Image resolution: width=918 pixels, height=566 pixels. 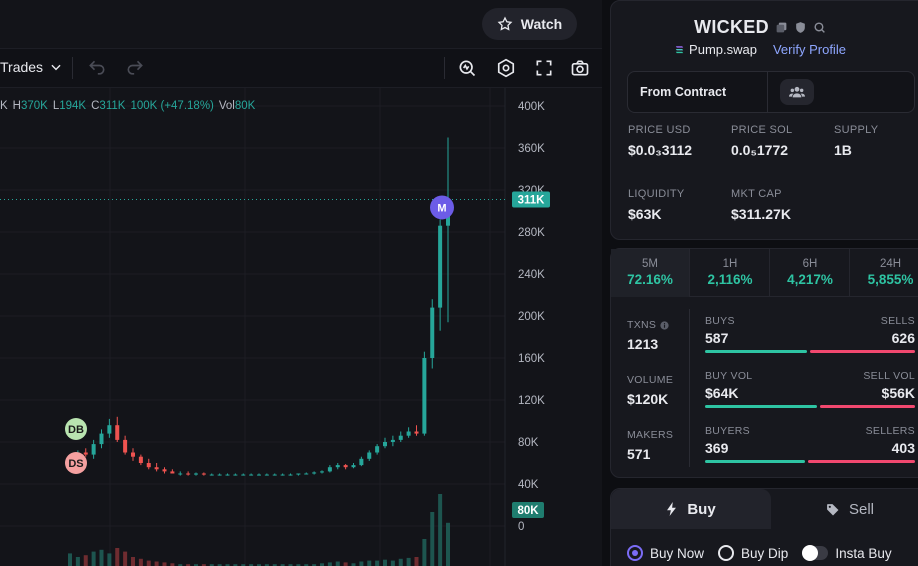 What do you see at coordinates (76, 430) in the screenshot?
I see `chart-marker-label: DB` at bounding box center [76, 430].